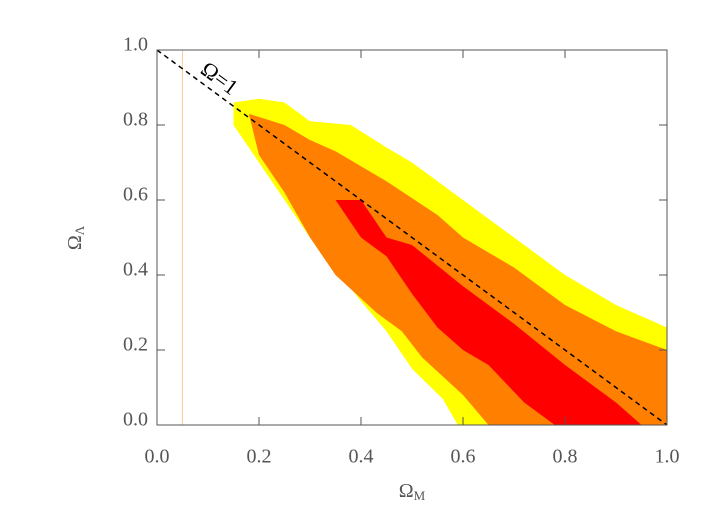 This screenshot has height=526, width=714. Describe the element at coordinates (135, 345) in the screenshot. I see `y-tick-label: 0.2` at that location.